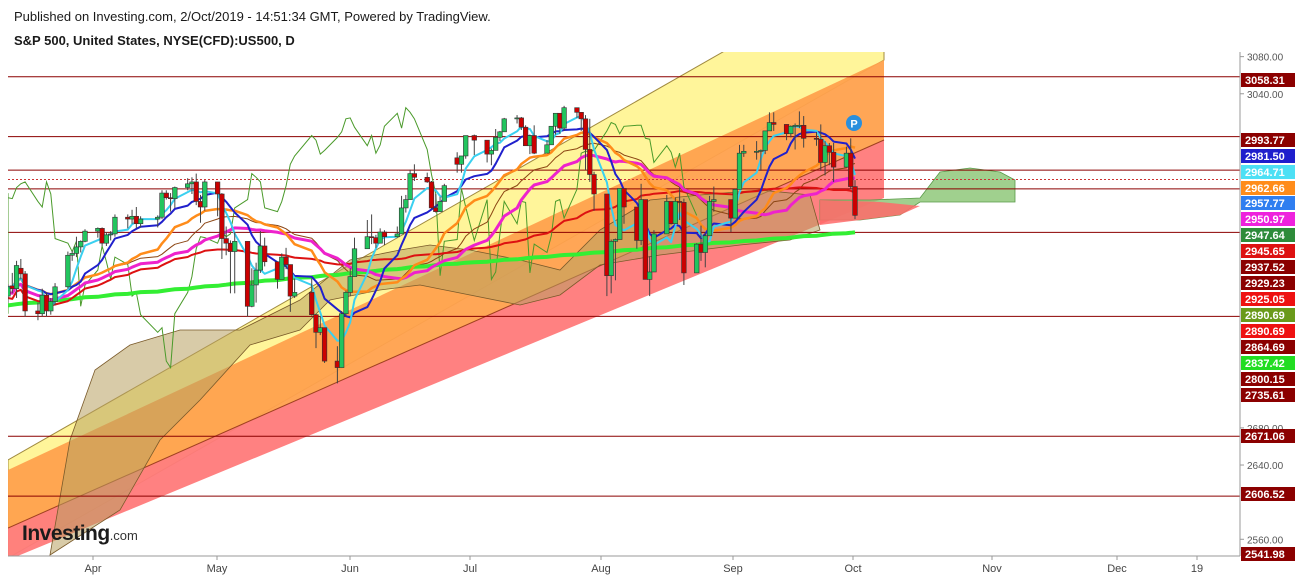  I want to click on price-label-text: 3058.31, so click(1265, 81).